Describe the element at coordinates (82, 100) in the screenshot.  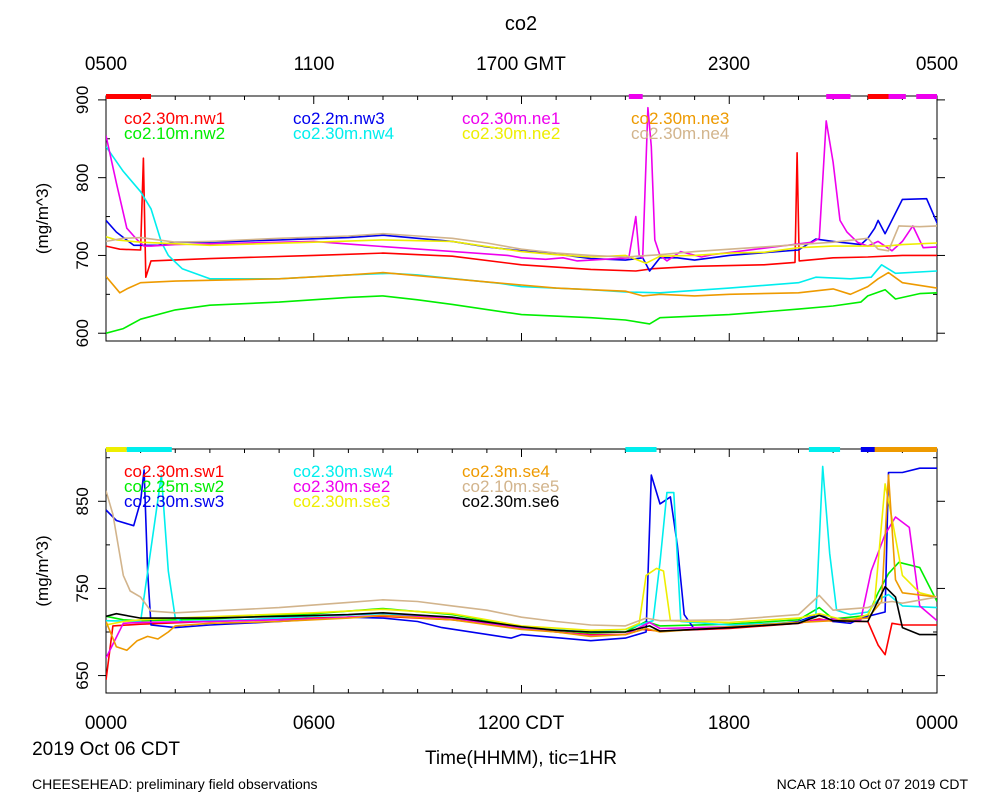
I see `y-tick-label: 900` at that location.